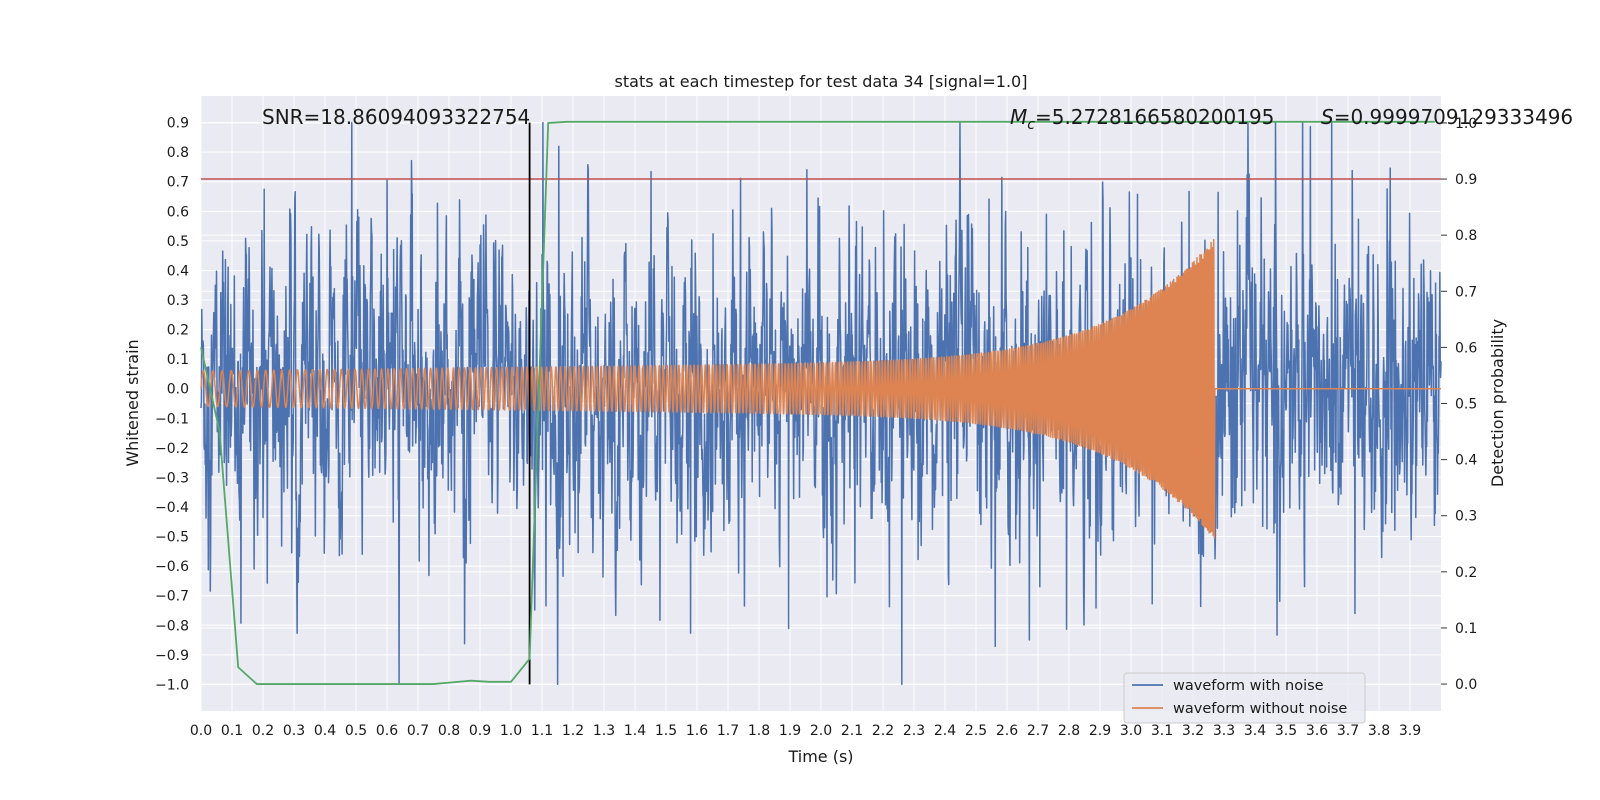 This screenshot has height=800, width=1600. I want to click on x-tick-label: 0.0, so click(201, 731).